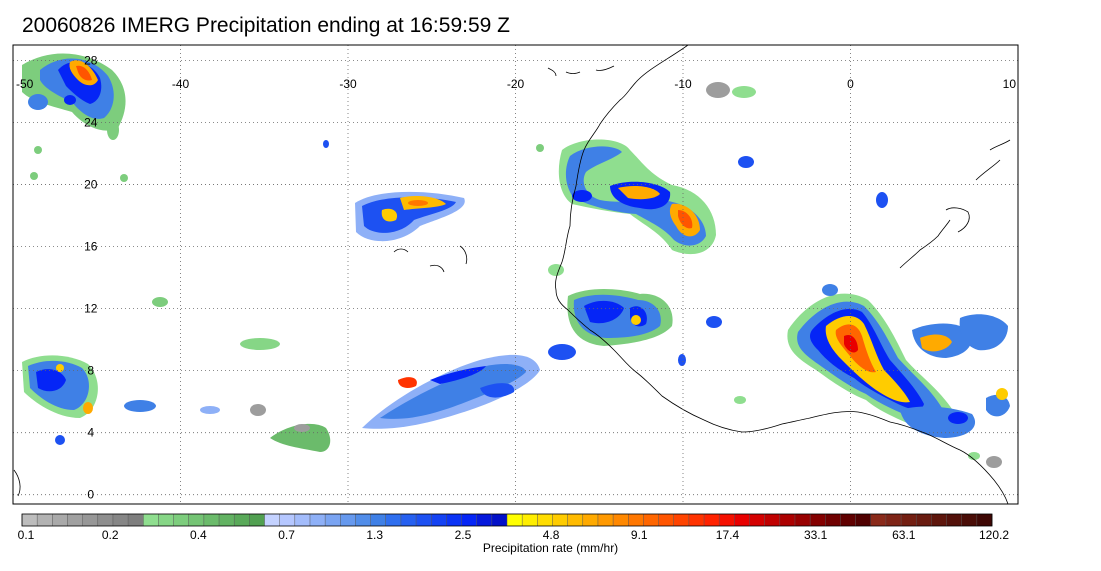 This screenshot has width=1101, height=571. Describe the element at coordinates (637, 197) in the screenshot. I see `storm-west-africa-north` at that location.